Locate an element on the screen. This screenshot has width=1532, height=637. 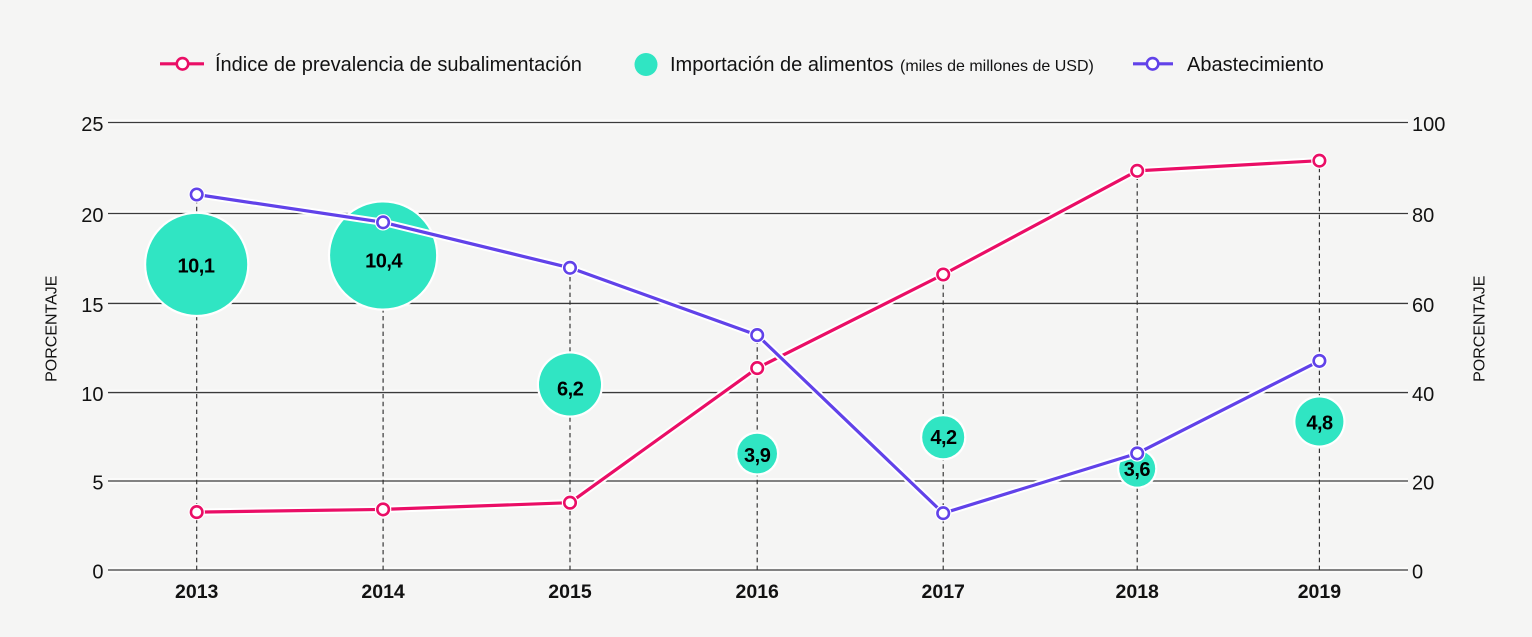
svg-text: 3,9 is located at coordinates (757, 456).